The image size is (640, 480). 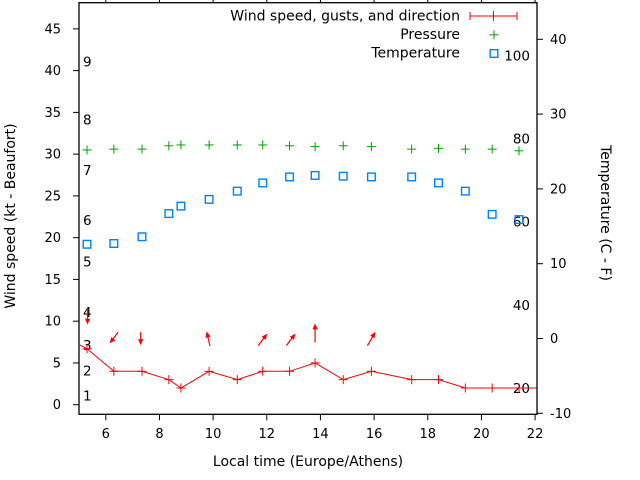 What do you see at coordinates (303, 209) in the screenshot?
I see `temperature-series` at bounding box center [303, 209].